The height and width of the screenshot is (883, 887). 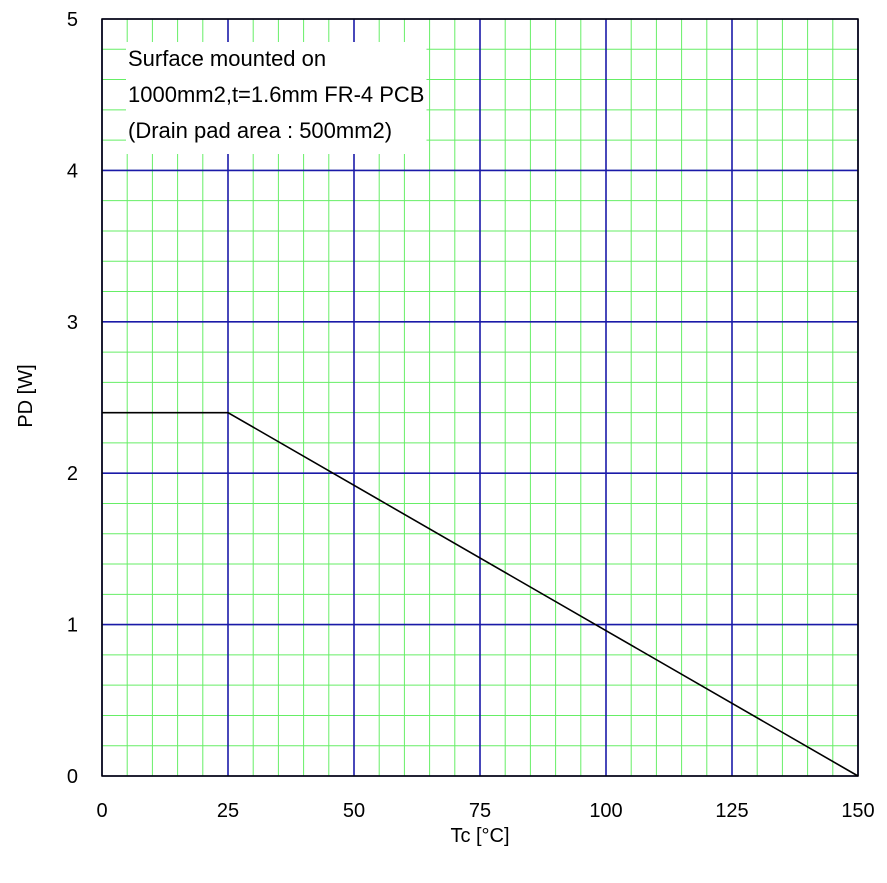 I want to click on y-axis-title: PD [W], so click(x=26, y=395).